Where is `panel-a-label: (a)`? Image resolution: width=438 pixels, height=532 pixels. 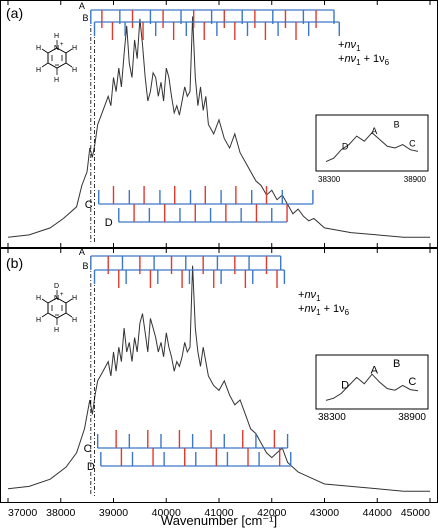 panel-a-label: (a) is located at coordinates (14, 13).